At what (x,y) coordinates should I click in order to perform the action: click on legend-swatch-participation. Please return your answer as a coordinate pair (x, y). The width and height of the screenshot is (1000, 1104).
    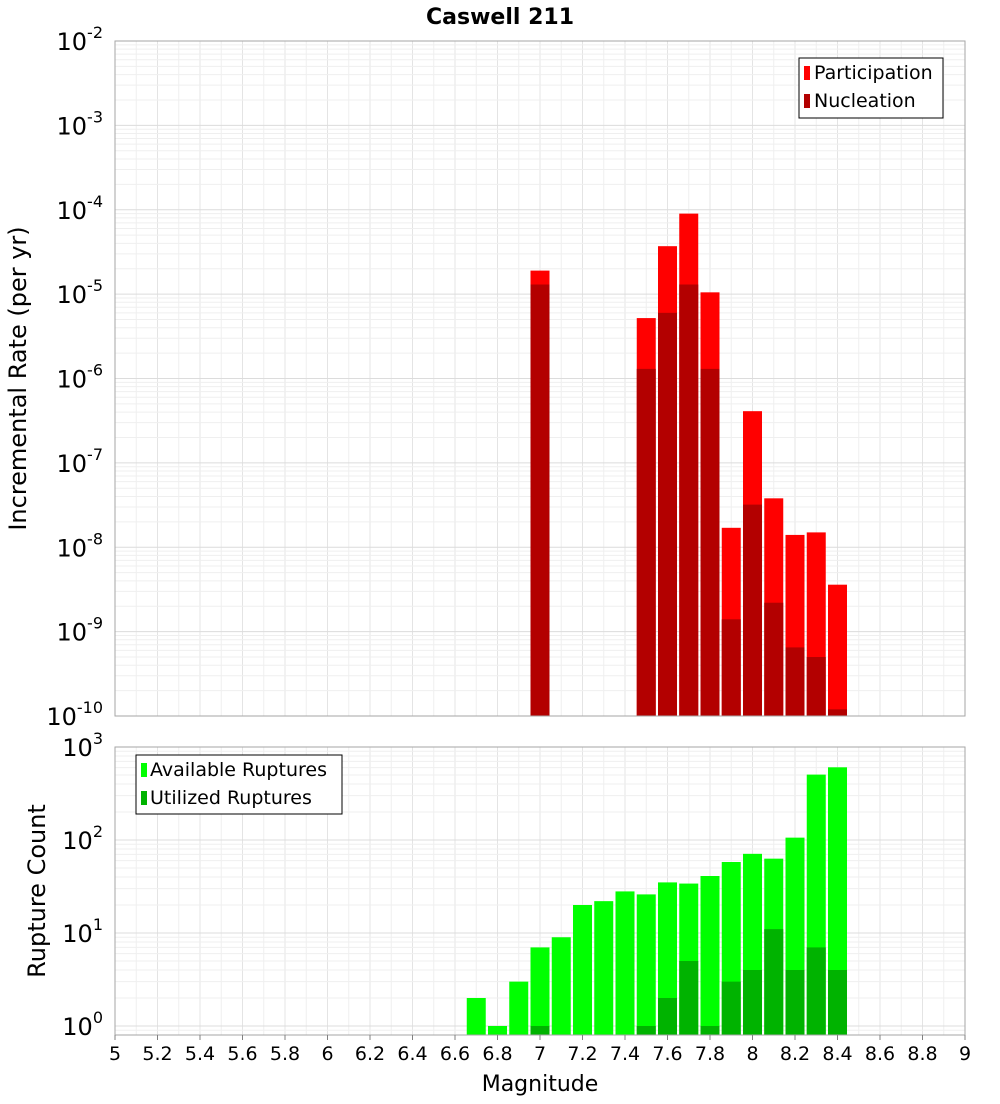
    Looking at the image, I should click on (807, 73).